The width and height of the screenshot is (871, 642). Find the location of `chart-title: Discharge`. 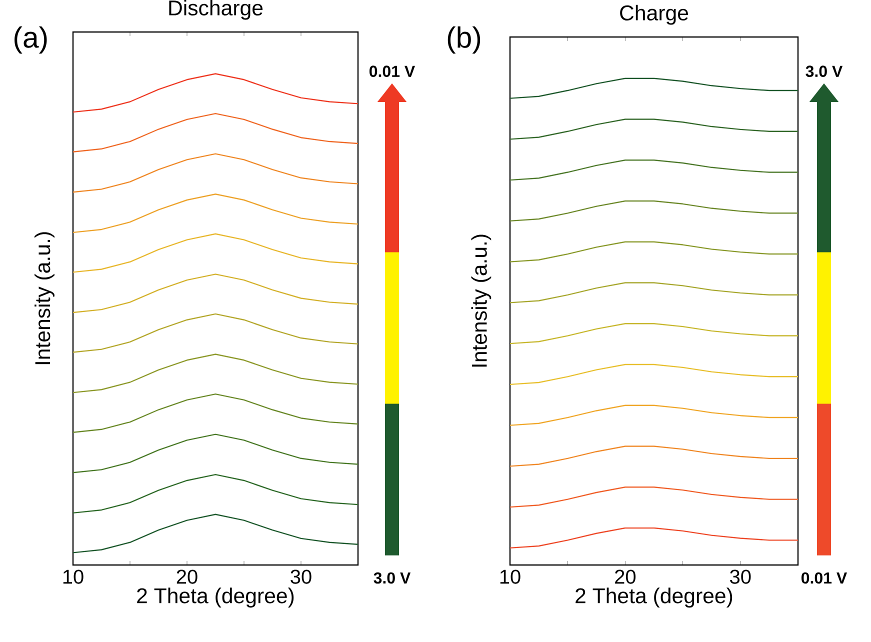

chart-title: Discharge is located at coordinates (216, 10).